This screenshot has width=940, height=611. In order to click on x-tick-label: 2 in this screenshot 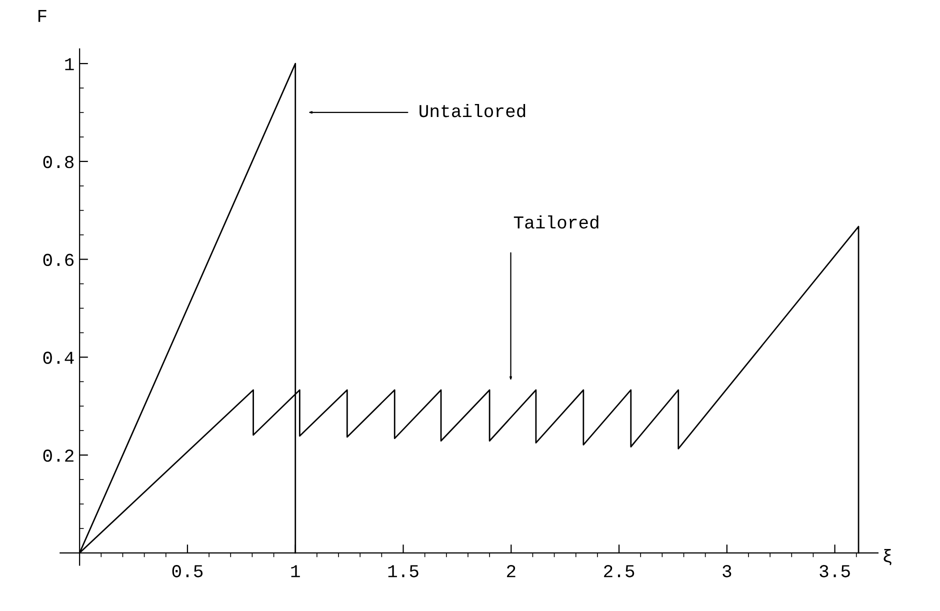, I will do `click(511, 571)`.